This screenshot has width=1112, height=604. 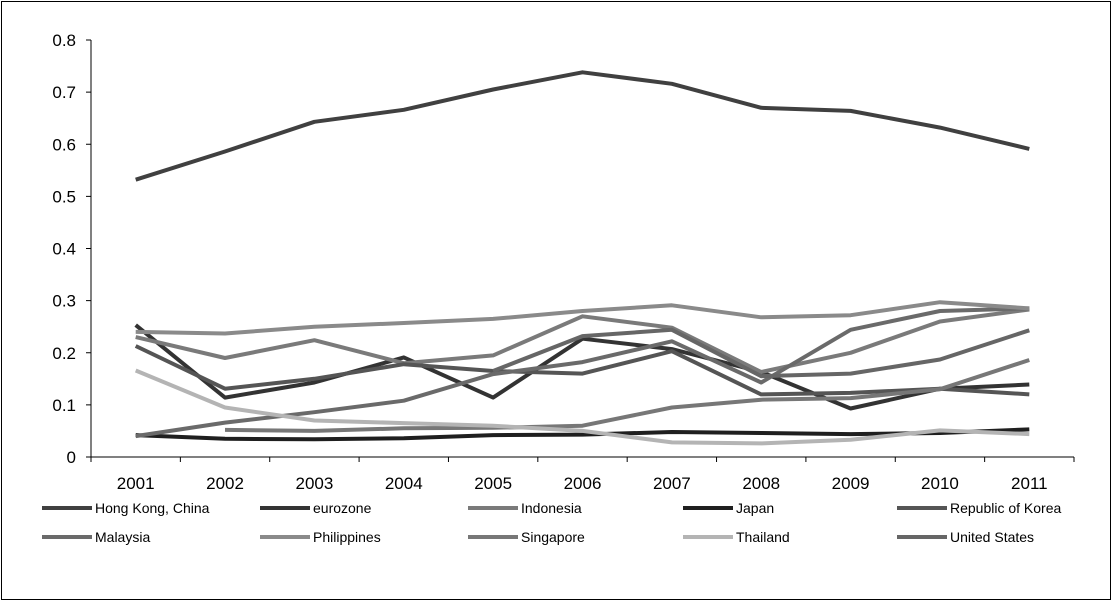 I want to click on legend-label-malaysia: Malaysia, so click(x=122, y=537).